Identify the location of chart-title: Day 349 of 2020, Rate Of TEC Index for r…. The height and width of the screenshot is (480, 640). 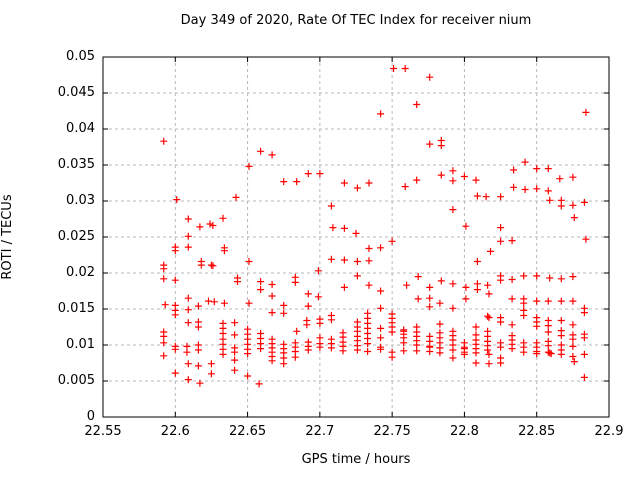
(356, 20).